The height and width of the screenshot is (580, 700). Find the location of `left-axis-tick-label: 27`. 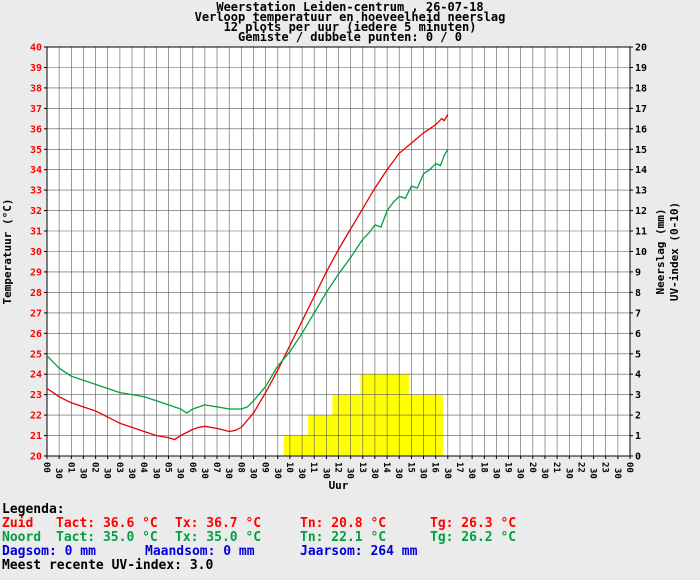

left-axis-tick-label: 27 is located at coordinates (36, 313).